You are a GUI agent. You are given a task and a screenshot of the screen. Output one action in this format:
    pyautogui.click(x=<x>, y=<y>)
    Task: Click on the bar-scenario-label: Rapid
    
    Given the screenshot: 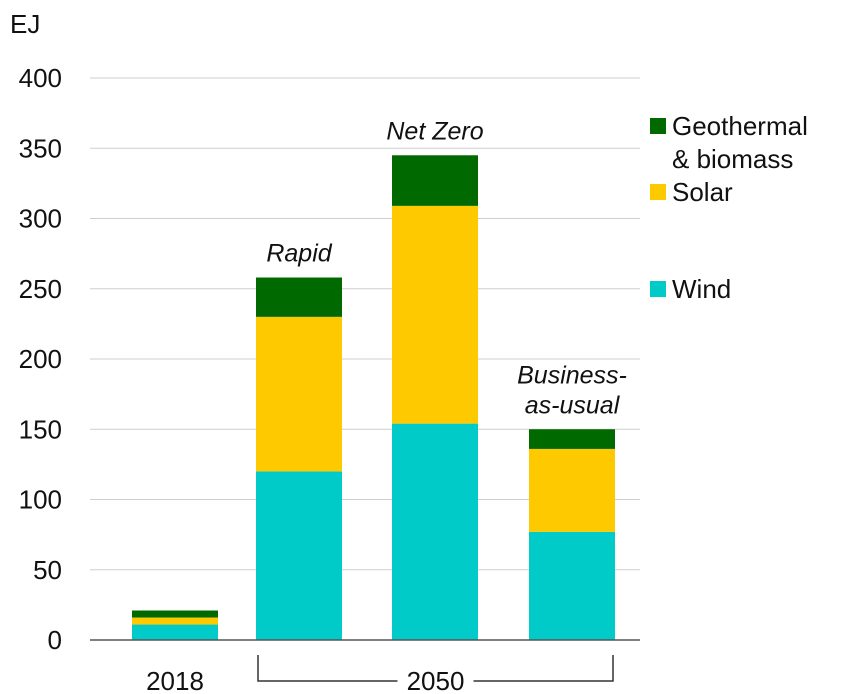 What is the action you would take?
    pyautogui.click(x=299, y=254)
    